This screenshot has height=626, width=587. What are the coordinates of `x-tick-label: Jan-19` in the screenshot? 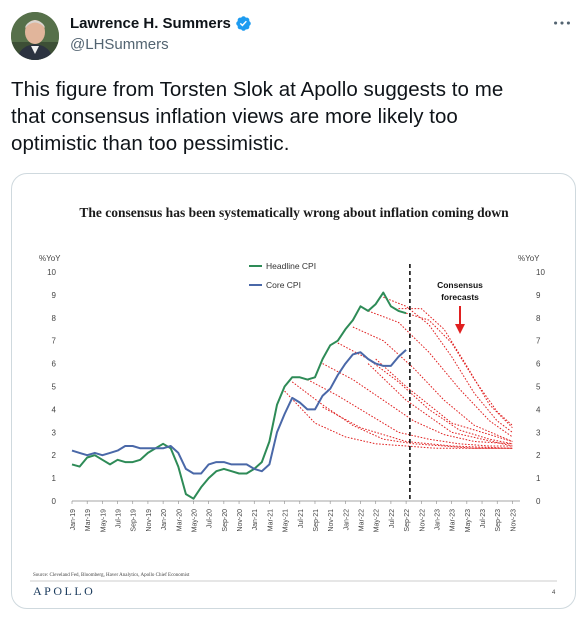 It's located at (73, 520).